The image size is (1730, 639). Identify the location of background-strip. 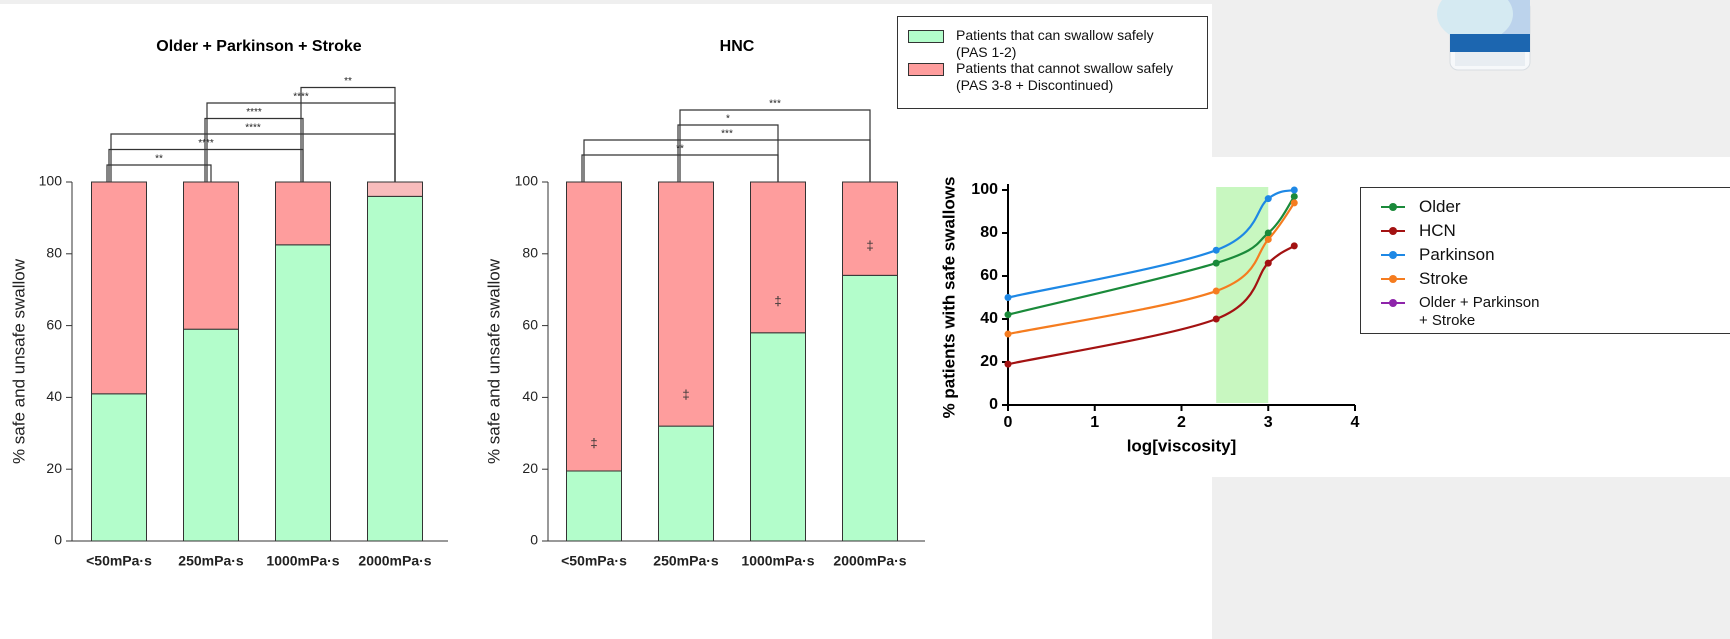
(865, 2).